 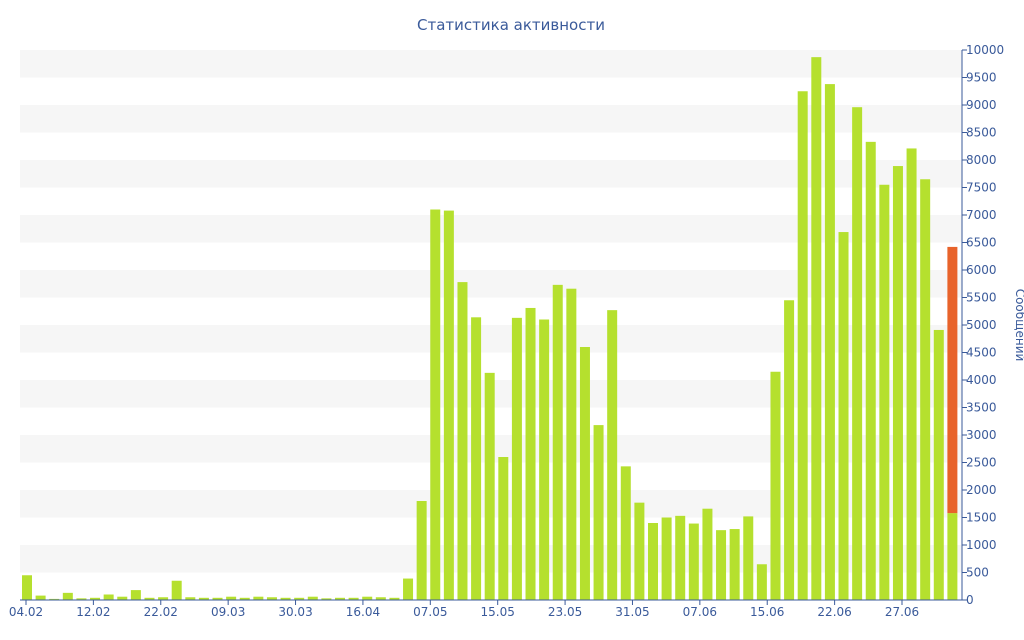 What do you see at coordinates (632, 612) in the screenshot?
I see `x-tick-label: 31.05` at bounding box center [632, 612].